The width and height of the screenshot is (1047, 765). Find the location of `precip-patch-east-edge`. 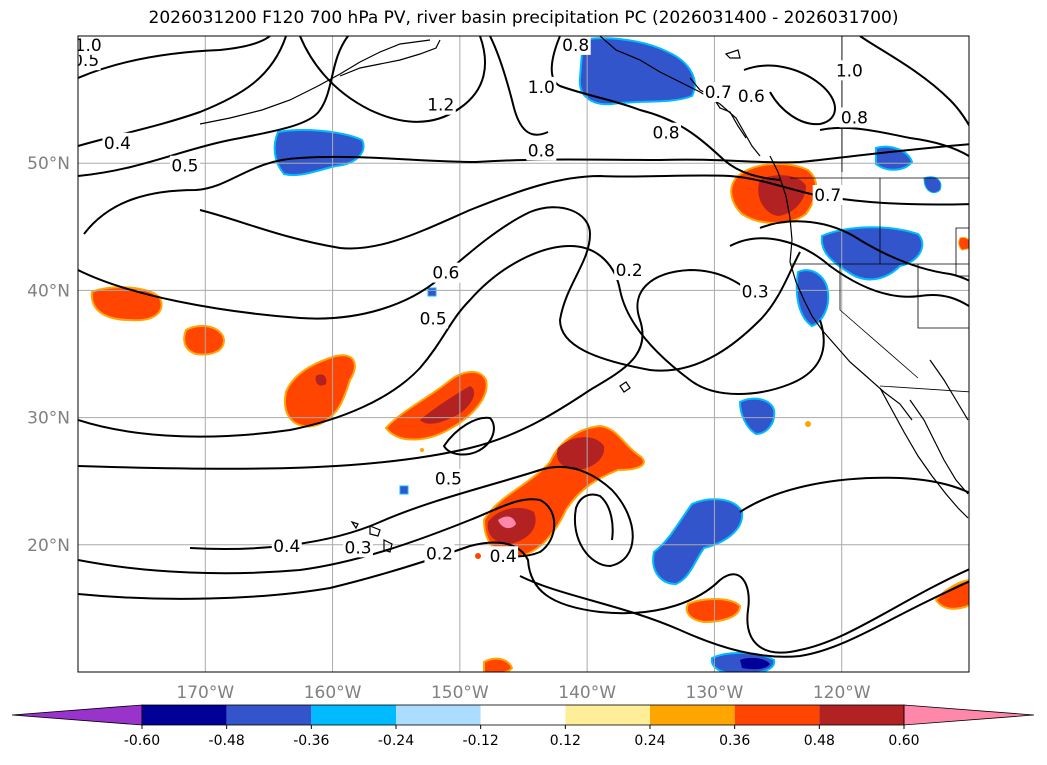

precip-patch-east-edge is located at coordinates (932, 185).